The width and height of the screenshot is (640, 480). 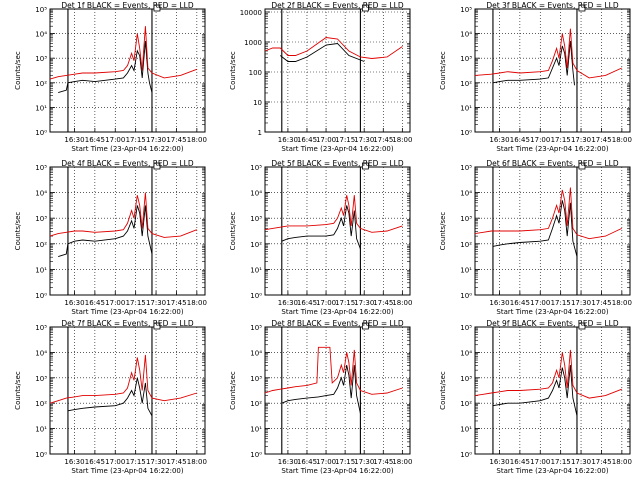 I want to click on chart-title: Det 4f BLACK = Events, RED = LLD, so click(x=127, y=163).